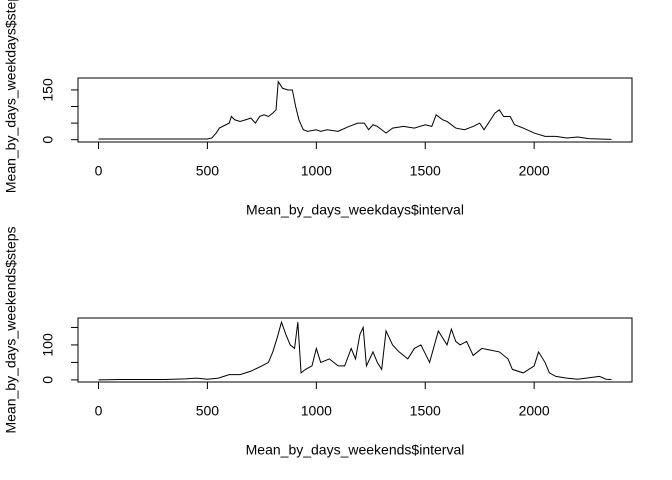 The height and width of the screenshot is (480, 672). Describe the element at coordinates (11, 96) in the screenshot. I see `y-axis-title: Mean_by_days_weekdays$steps` at that location.